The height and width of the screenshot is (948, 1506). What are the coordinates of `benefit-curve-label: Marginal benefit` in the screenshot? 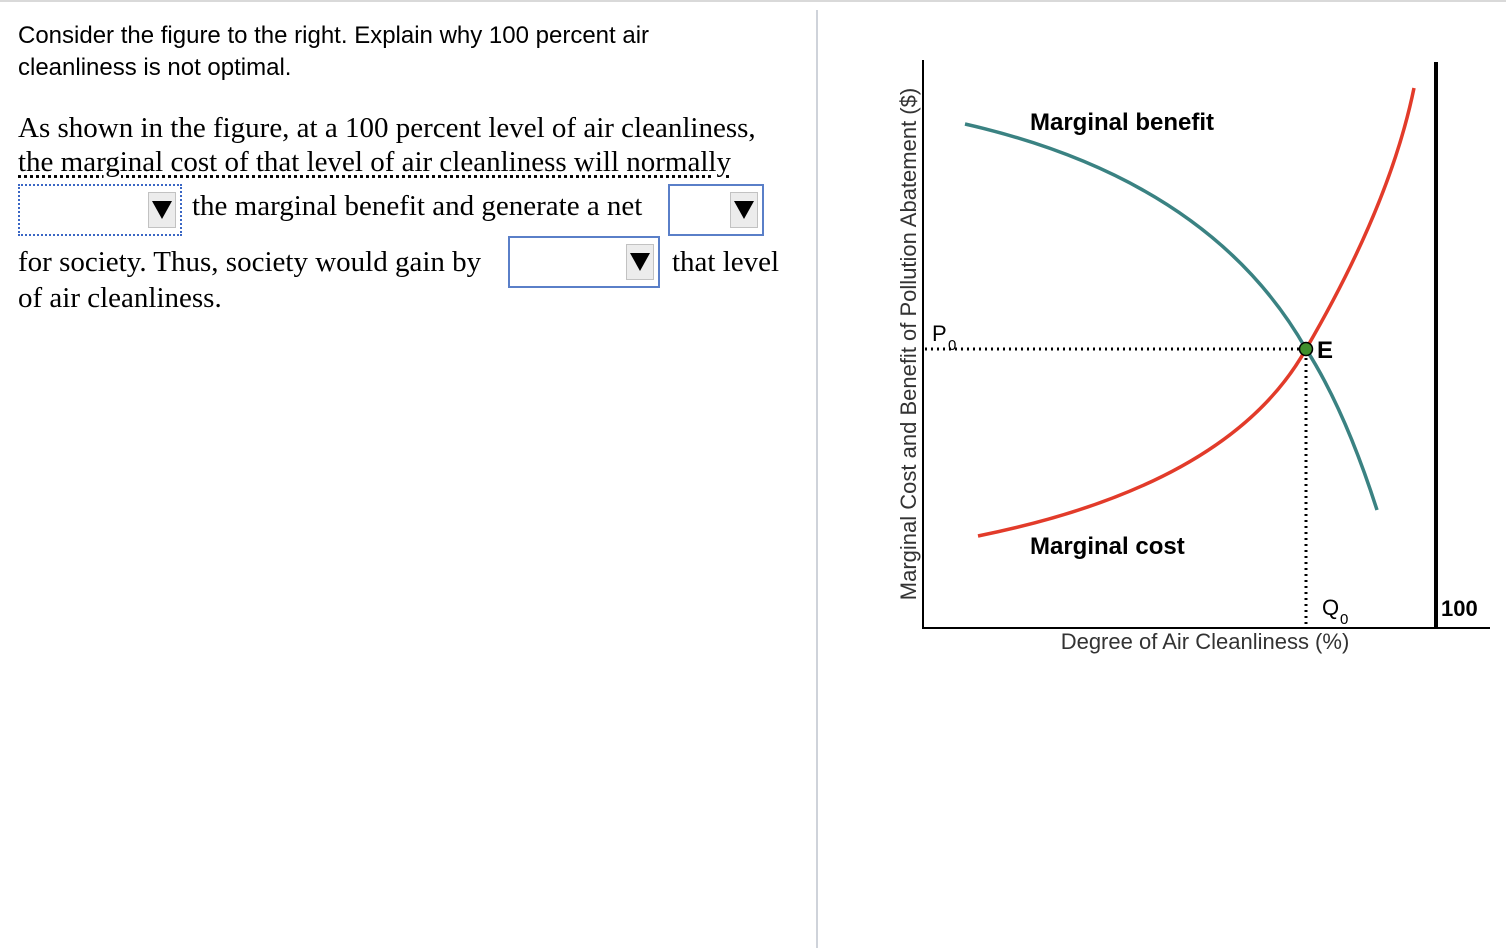 It's located at (1122, 122).